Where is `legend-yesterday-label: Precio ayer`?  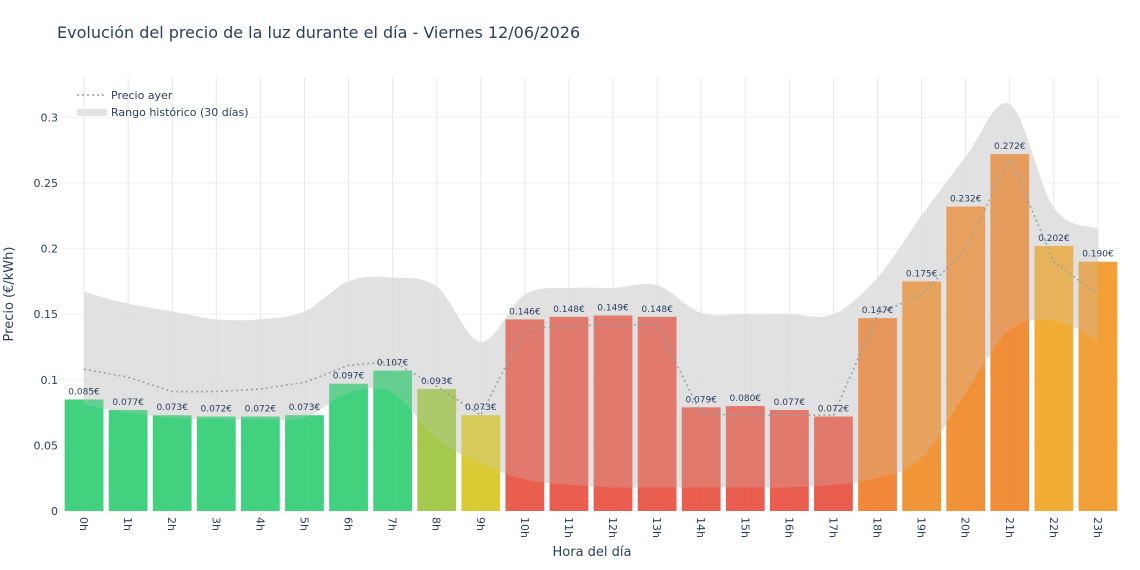 legend-yesterday-label: Precio ayer is located at coordinates (142, 95).